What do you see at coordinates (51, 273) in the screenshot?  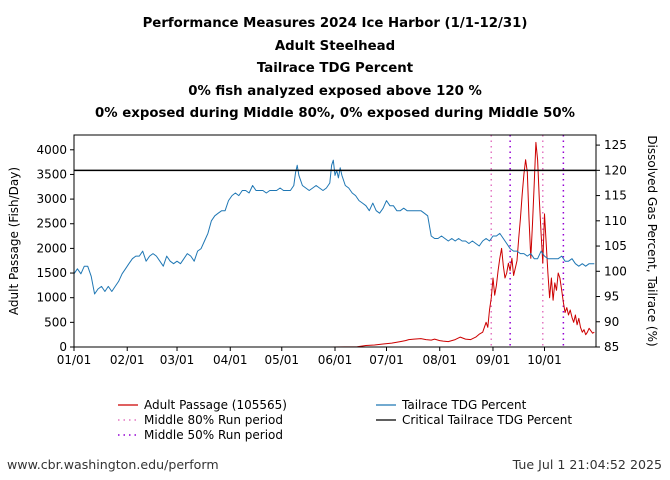 I see `y-left-tick-label: 1500` at bounding box center [51, 273].